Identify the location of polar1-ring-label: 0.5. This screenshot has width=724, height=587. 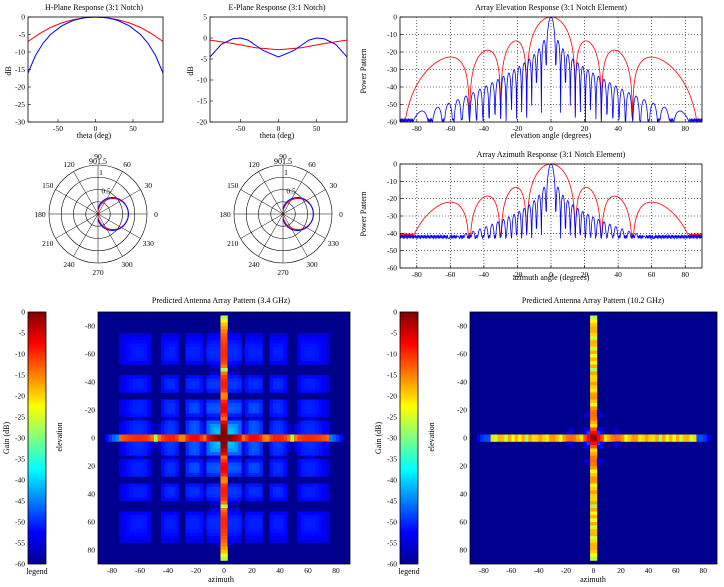
(106, 191).